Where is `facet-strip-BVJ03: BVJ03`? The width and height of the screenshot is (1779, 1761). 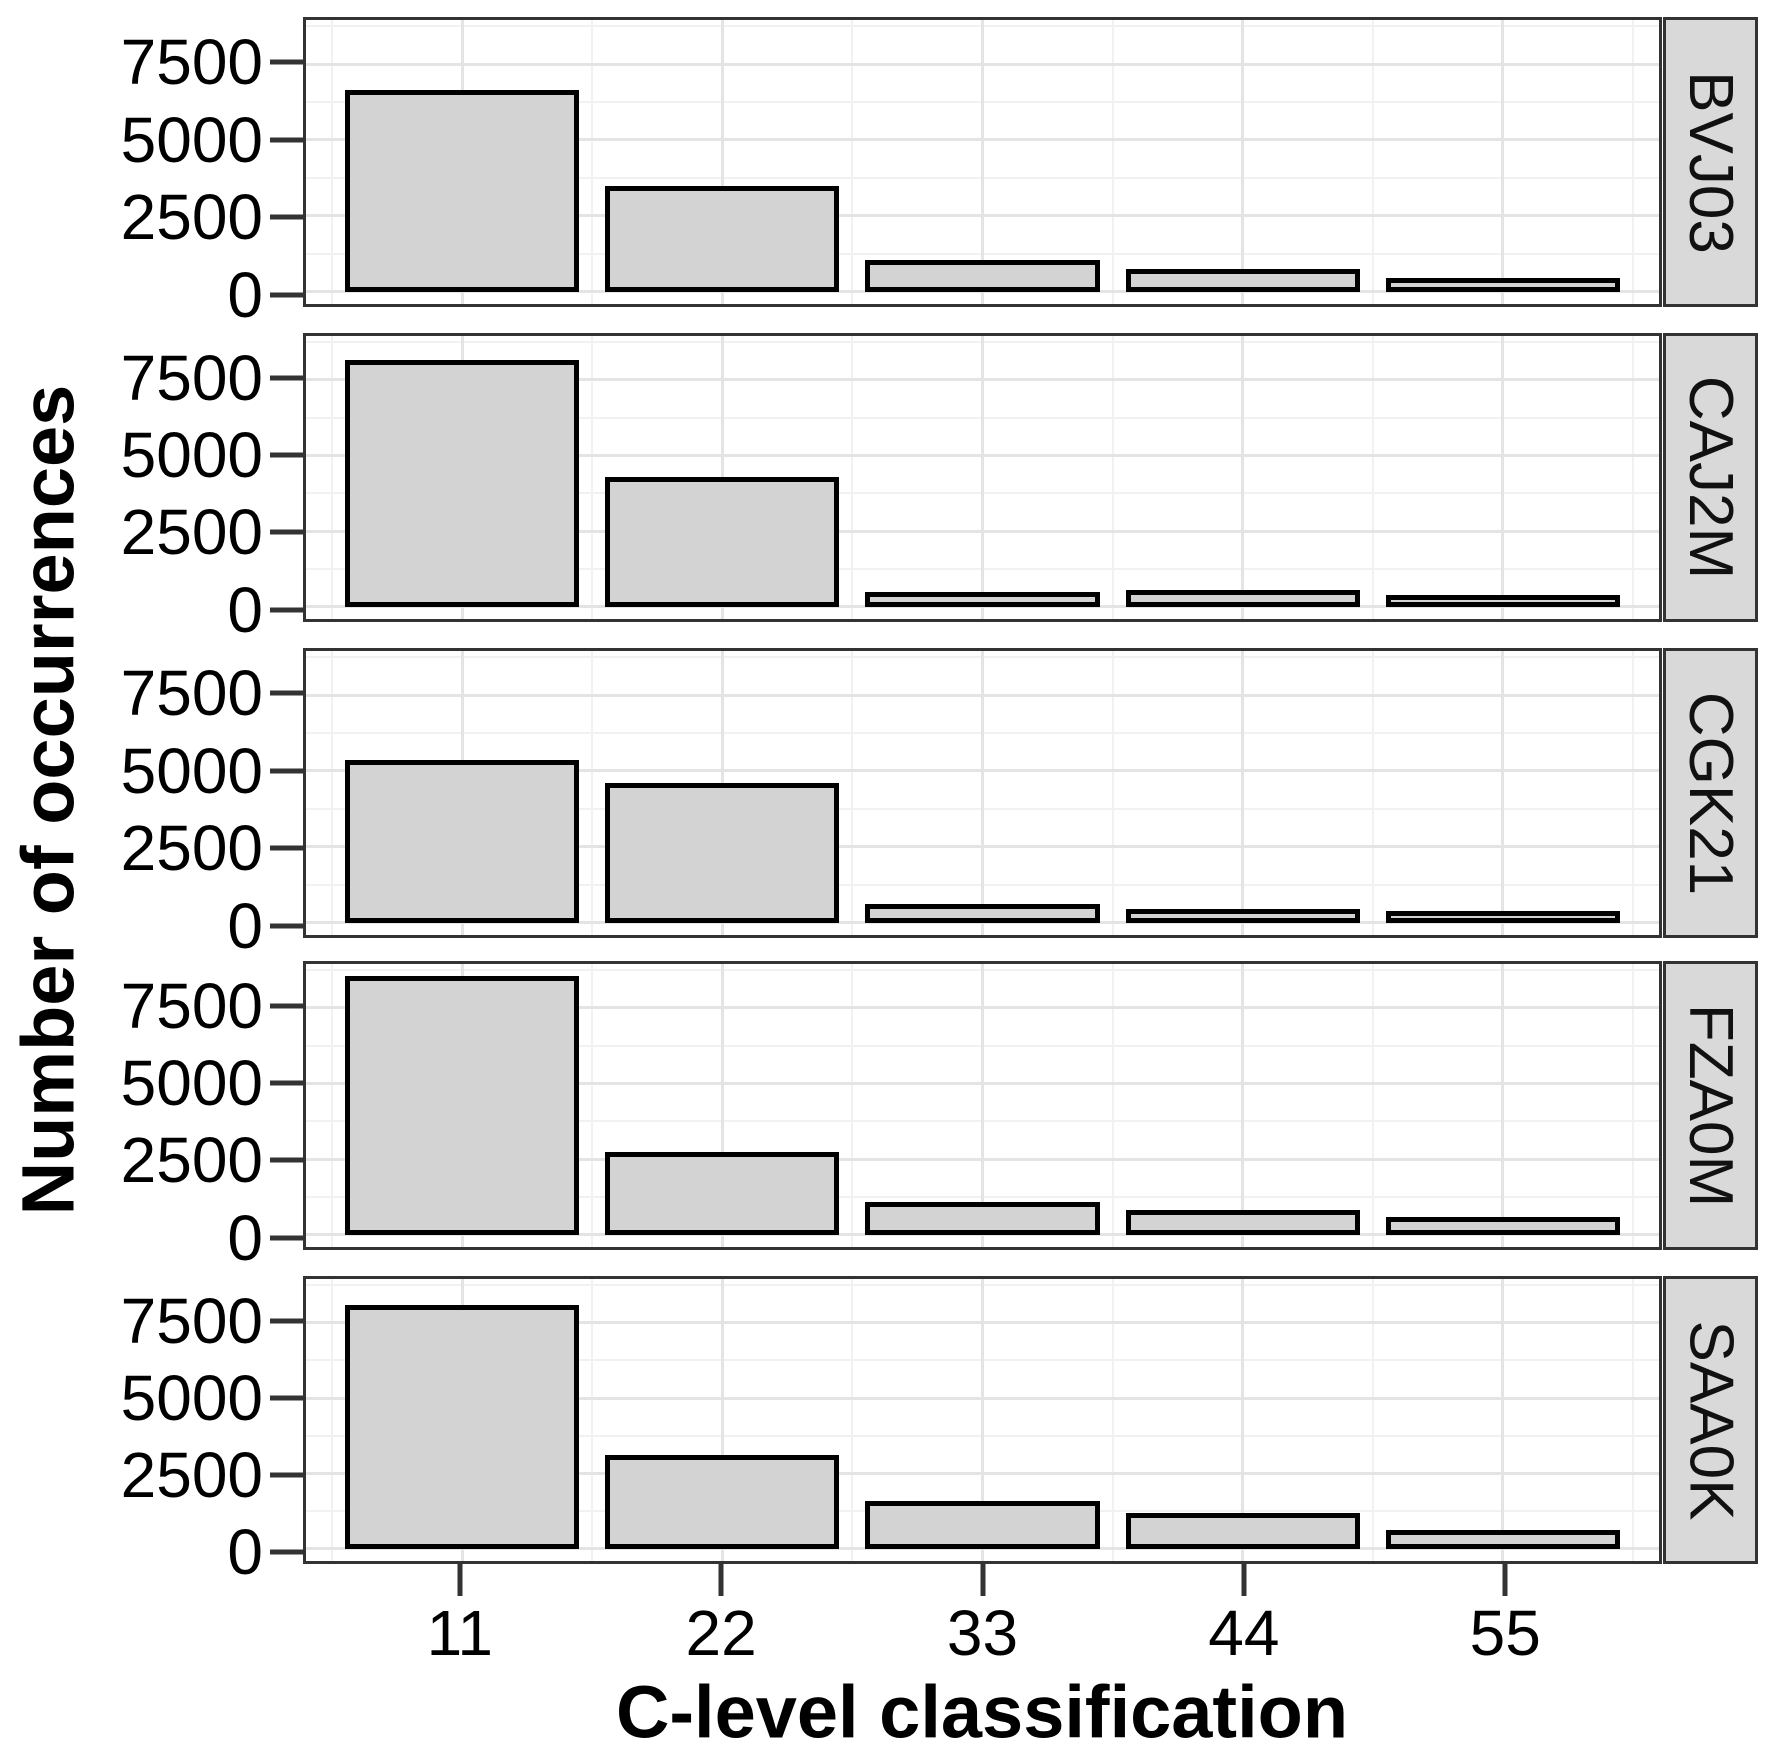
facet-strip-BVJ03: BVJ03 is located at coordinates (1710, 162).